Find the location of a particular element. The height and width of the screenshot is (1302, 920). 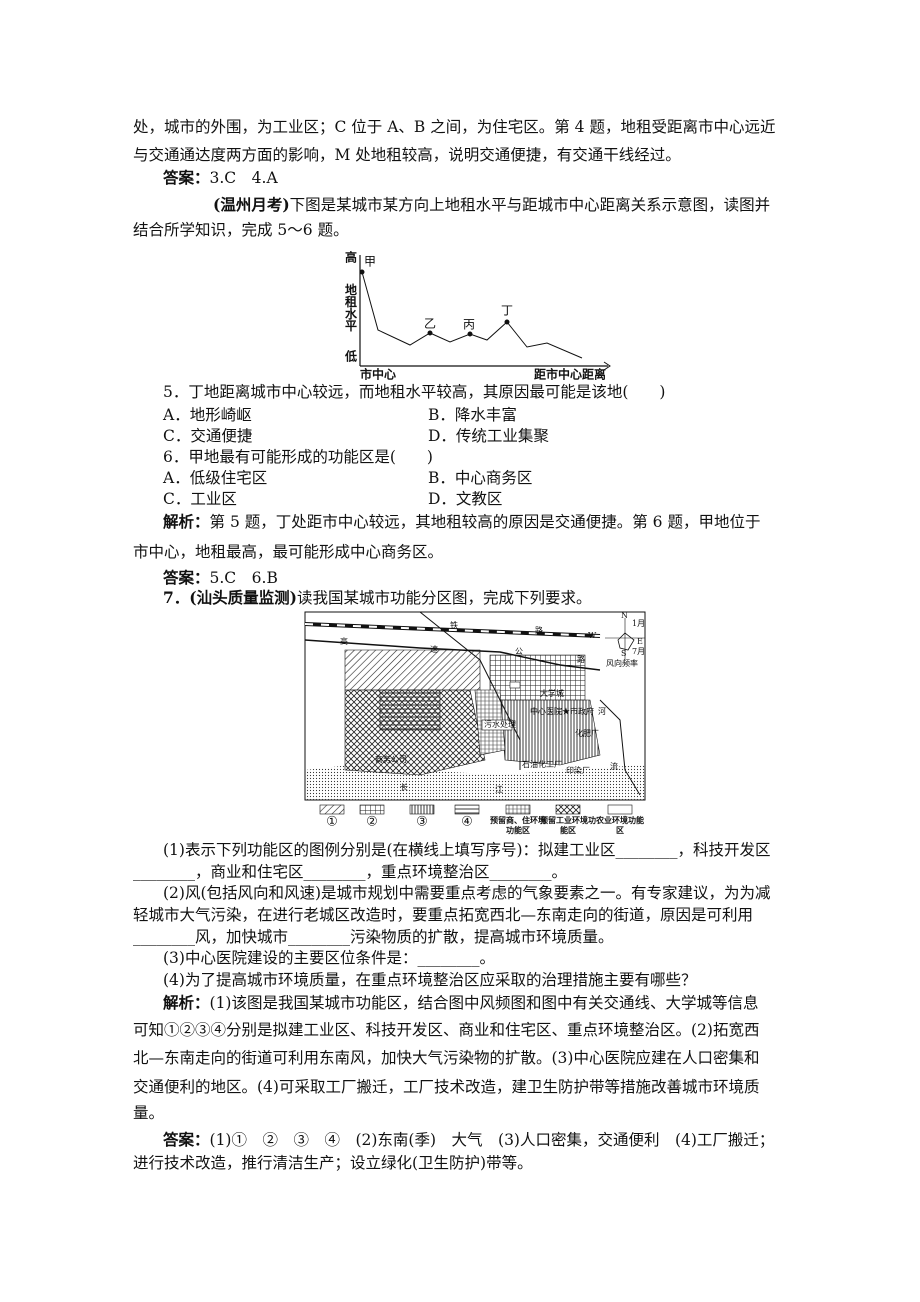

map-label: W is located at coordinates (592, 635).